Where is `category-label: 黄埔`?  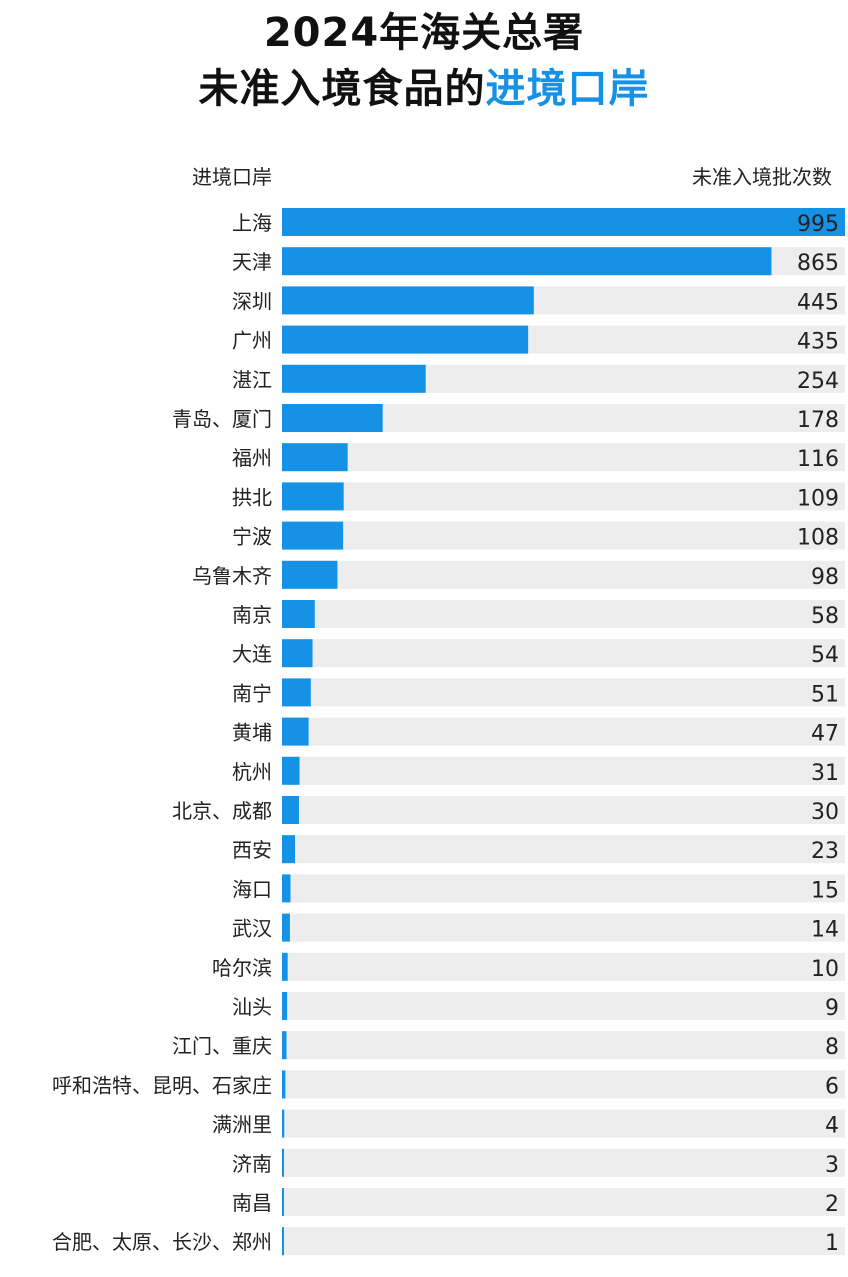
category-label: 黄埔 is located at coordinates (252, 733).